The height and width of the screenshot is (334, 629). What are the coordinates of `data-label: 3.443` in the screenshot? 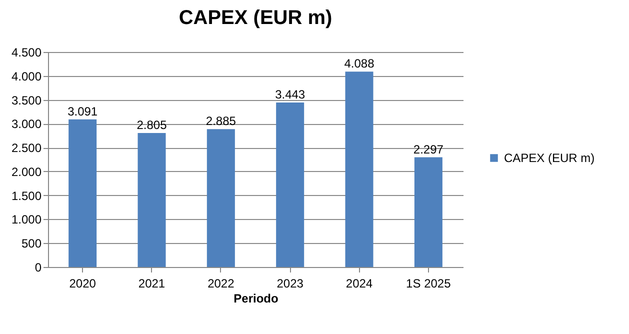 It's located at (290, 95).